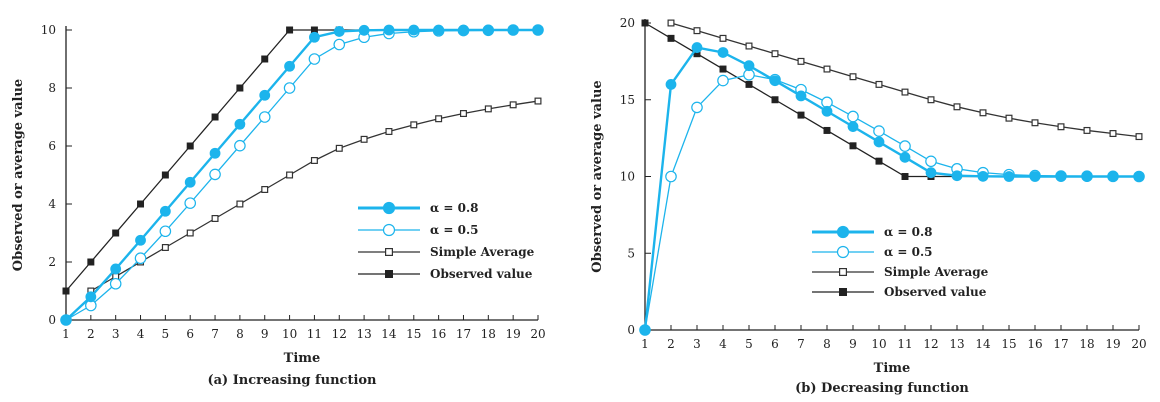 The height and width of the screenshot is (402, 1160). I want to click on y-tick-label: 20, so click(627, 23).